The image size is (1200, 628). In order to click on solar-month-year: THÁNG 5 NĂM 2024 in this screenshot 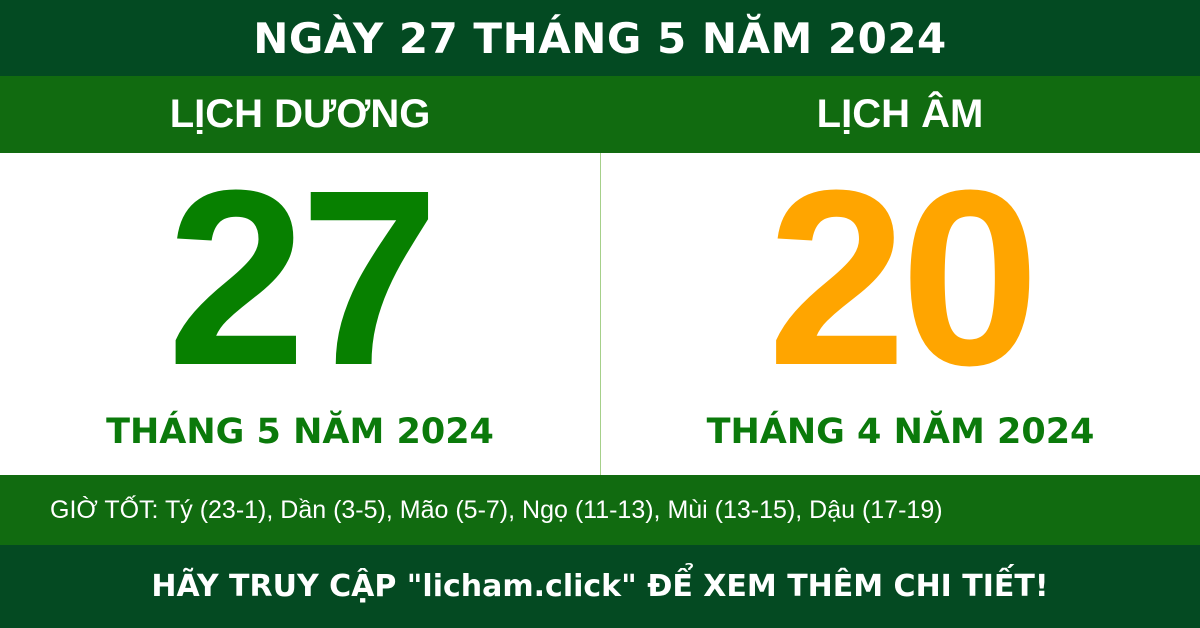, I will do `click(300, 432)`.